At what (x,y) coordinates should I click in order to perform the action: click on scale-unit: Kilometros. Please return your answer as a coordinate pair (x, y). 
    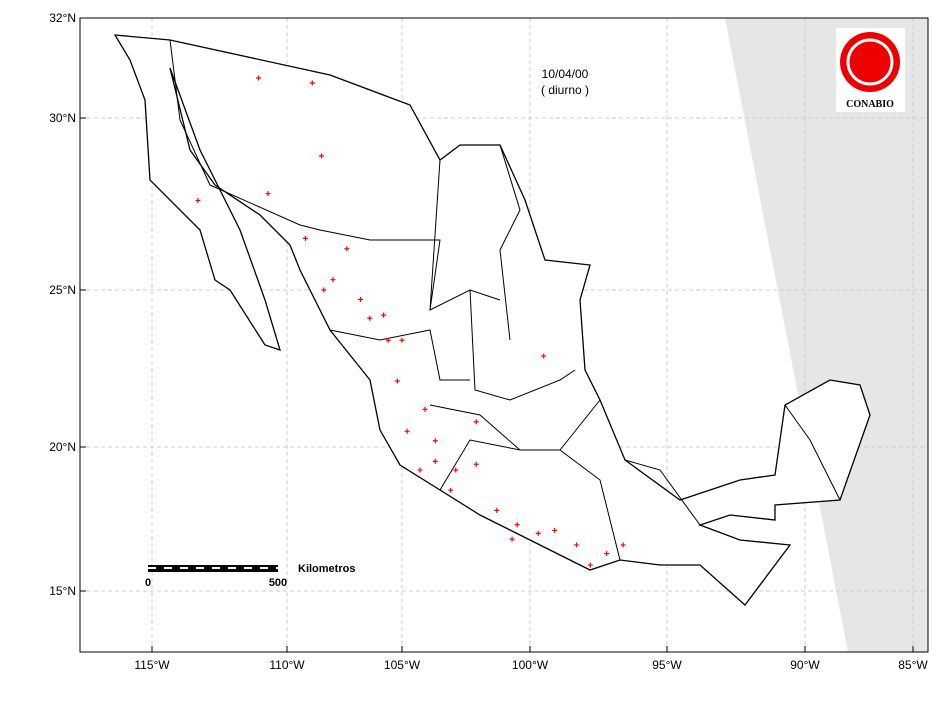
    Looking at the image, I should click on (326, 569).